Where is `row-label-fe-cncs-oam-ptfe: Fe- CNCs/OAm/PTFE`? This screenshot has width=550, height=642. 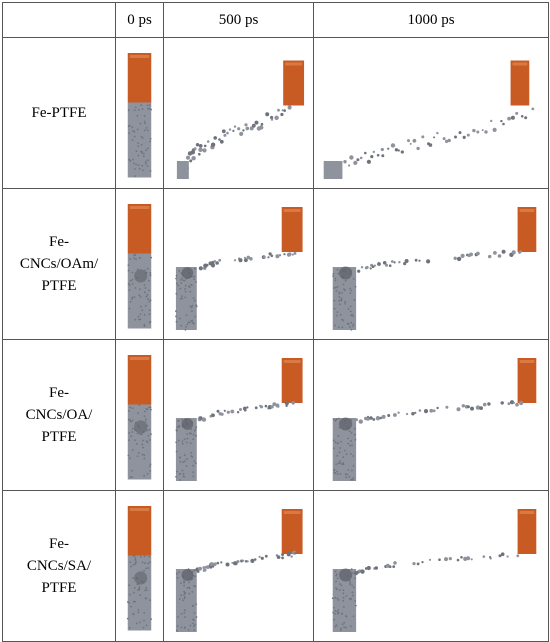 row-label-fe-cncs-oam-ptfe: Fe- CNCs/OAm/PTFE is located at coordinates (59, 264).